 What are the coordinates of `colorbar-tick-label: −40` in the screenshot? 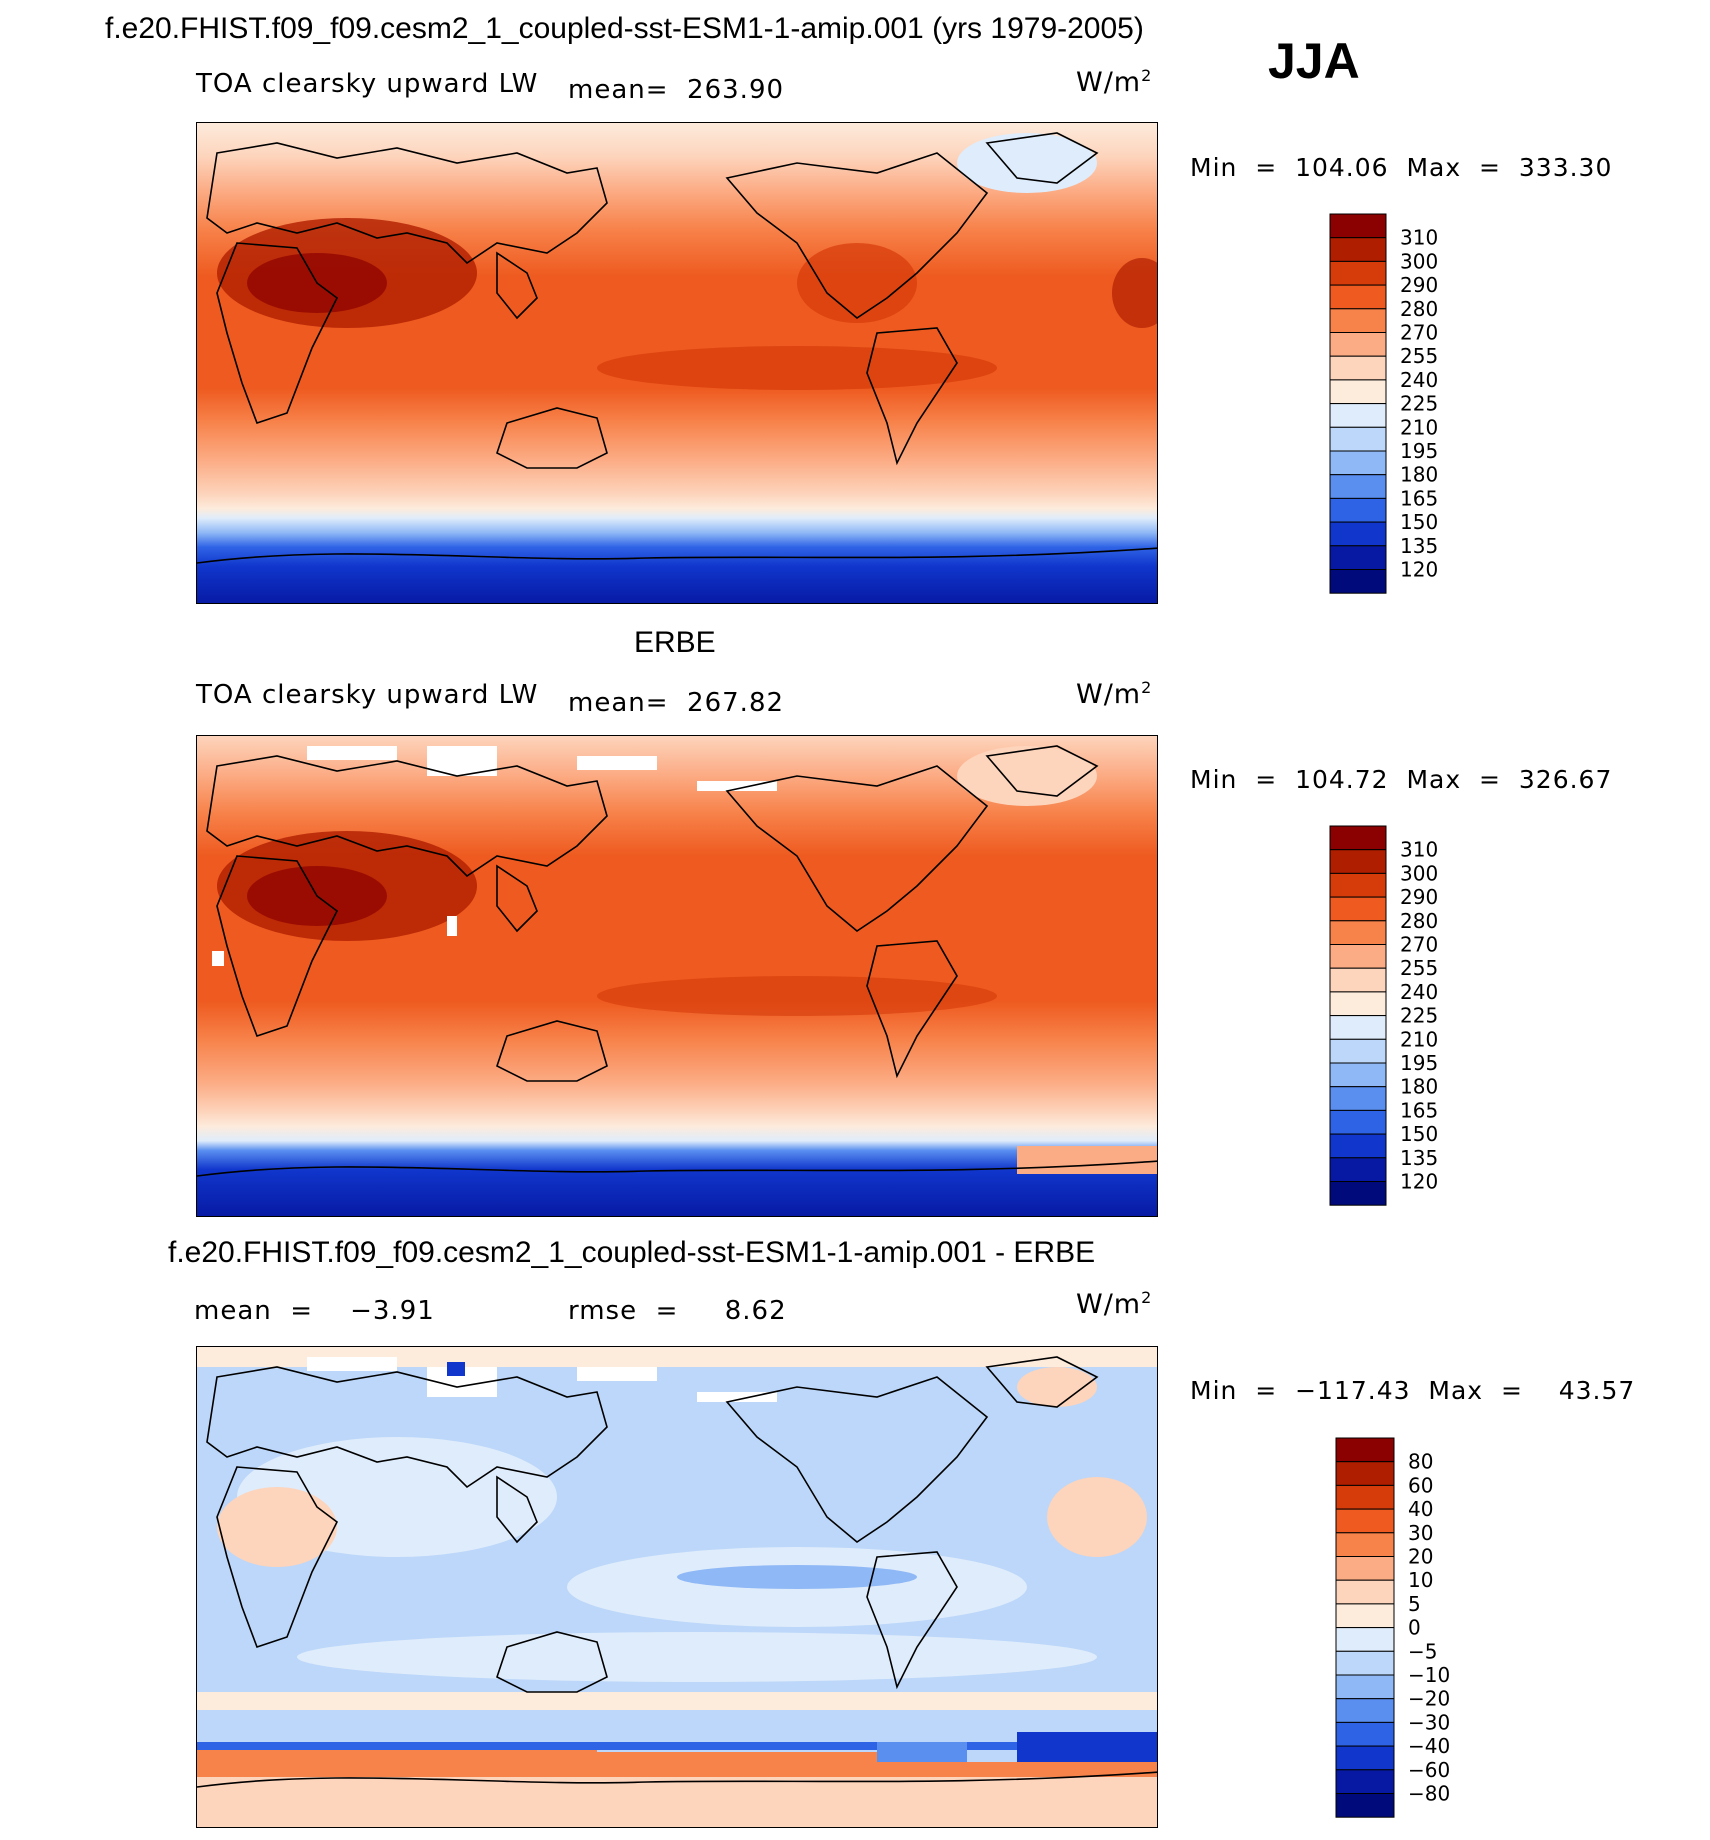 It's located at (1429, 1746).